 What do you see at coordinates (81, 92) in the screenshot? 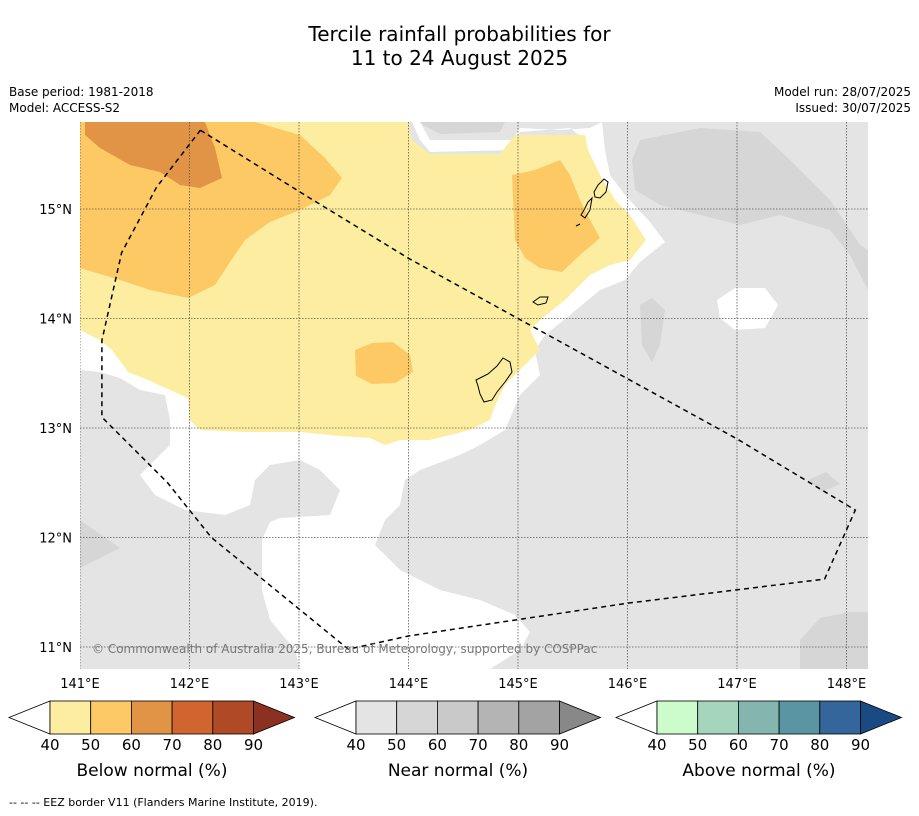
I see `base-period-text: Base period: 1981-2018` at bounding box center [81, 92].